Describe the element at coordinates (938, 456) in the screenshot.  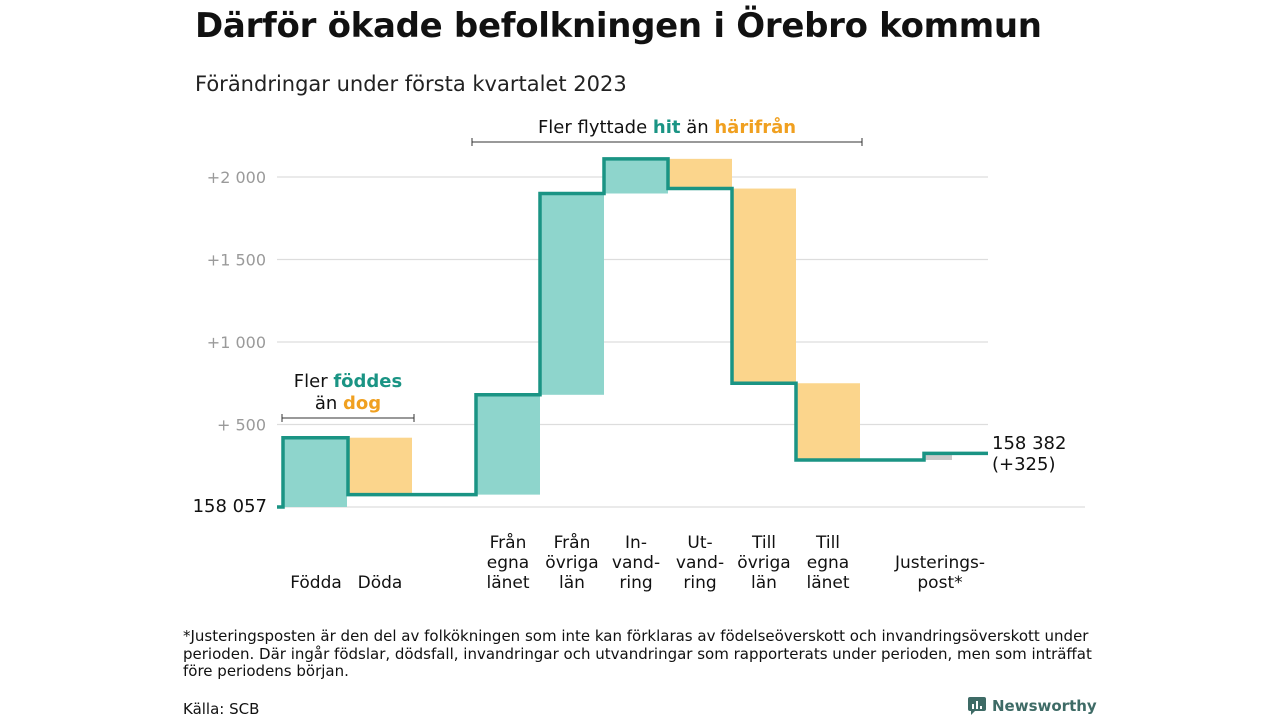
I see `bar-adjustment` at that location.